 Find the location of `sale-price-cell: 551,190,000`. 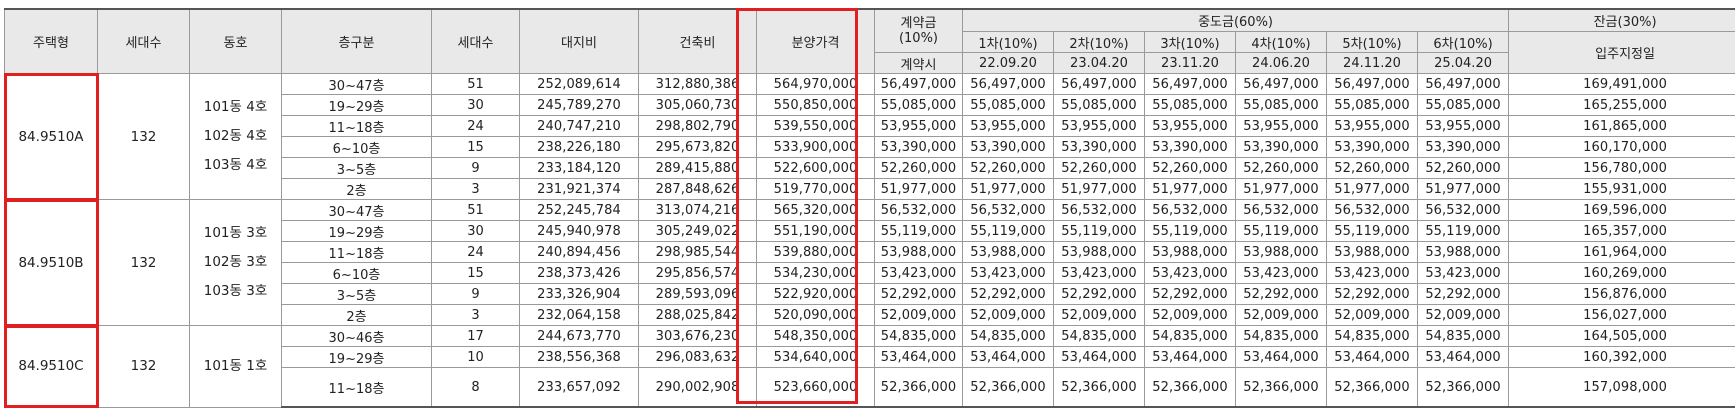

sale-price-cell: 551,190,000 is located at coordinates (815, 231).